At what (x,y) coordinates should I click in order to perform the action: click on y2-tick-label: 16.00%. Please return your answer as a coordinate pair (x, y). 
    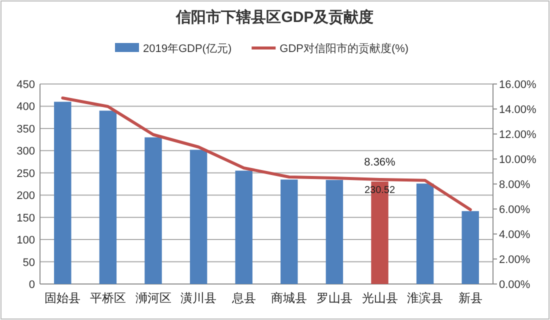
    Looking at the image, I should click on (518, 85).